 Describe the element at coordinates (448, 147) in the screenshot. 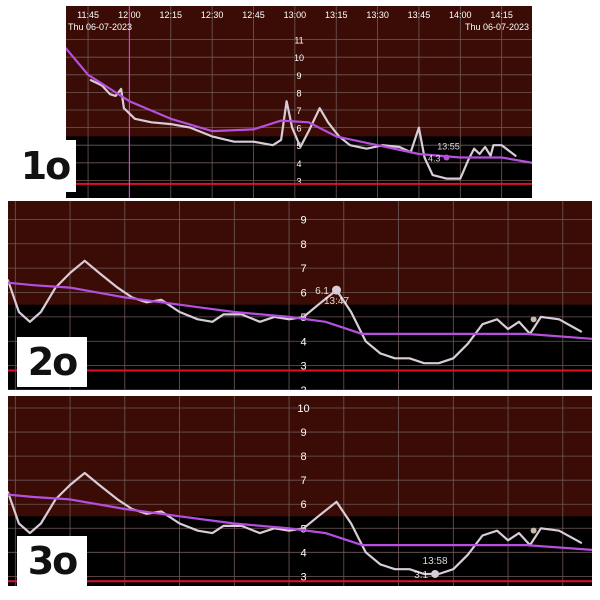

I see `p1-highlight-time: 13:55` at that location.